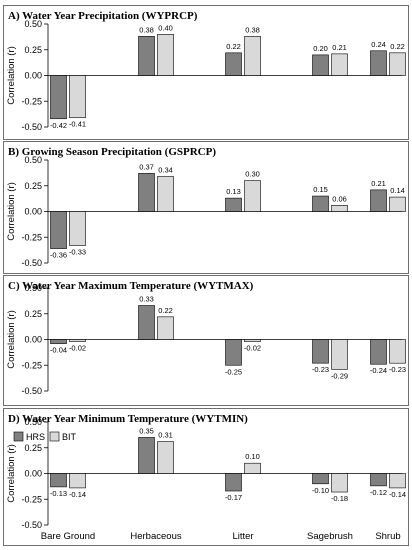 The width and height of the screenshot is (412, 550). What do you see at coordinates (165, 435) in the screenshot?
I see `data-label: 0.31` at bounding box center [165, 435].